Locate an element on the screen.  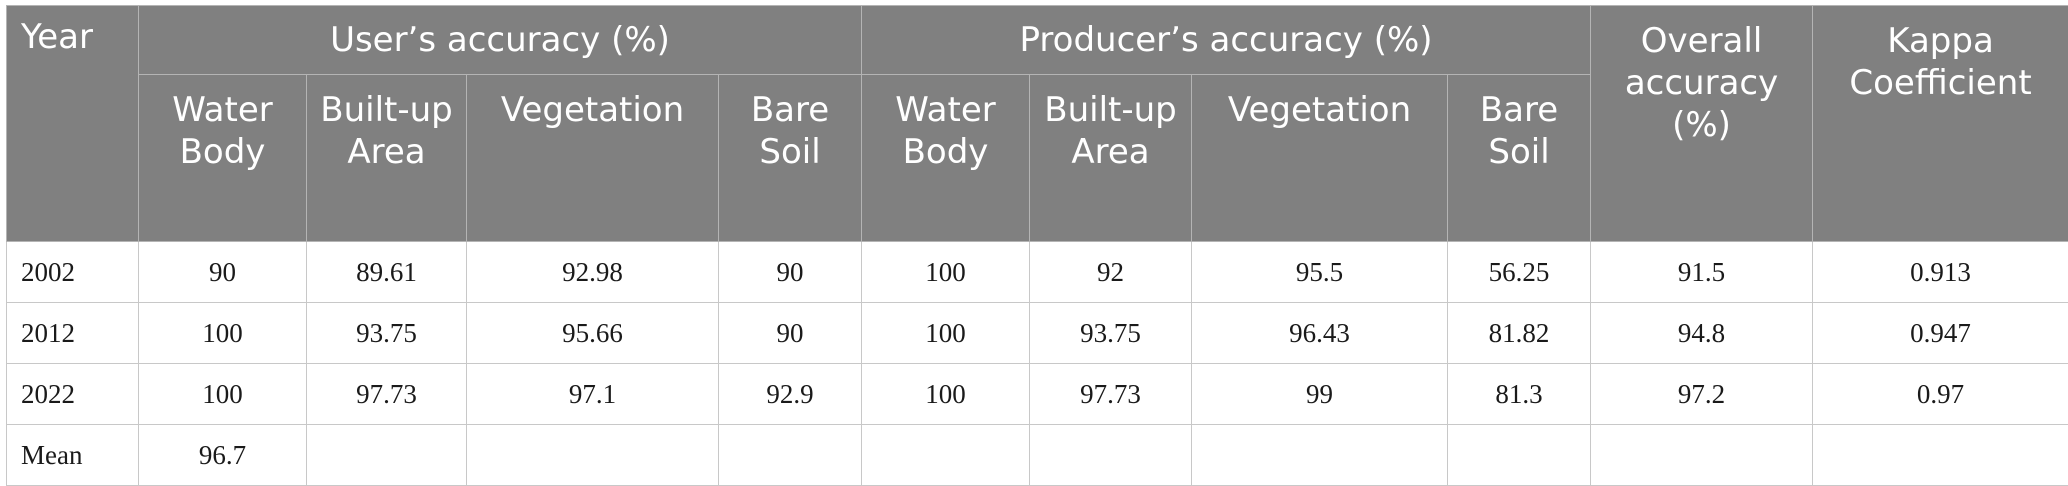
header-year: Year is located at coordinates (73, 124).